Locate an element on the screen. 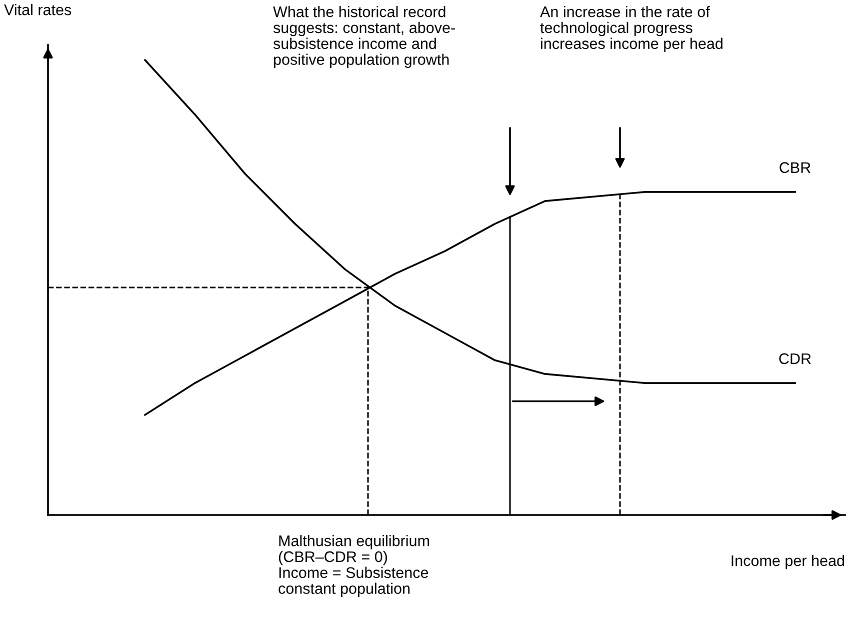 The image size is (858, 629). text: Malthusian equilibrium (CBR–CDR = 0) Income = Subsistence constant population is located at coordinates (353, 566).